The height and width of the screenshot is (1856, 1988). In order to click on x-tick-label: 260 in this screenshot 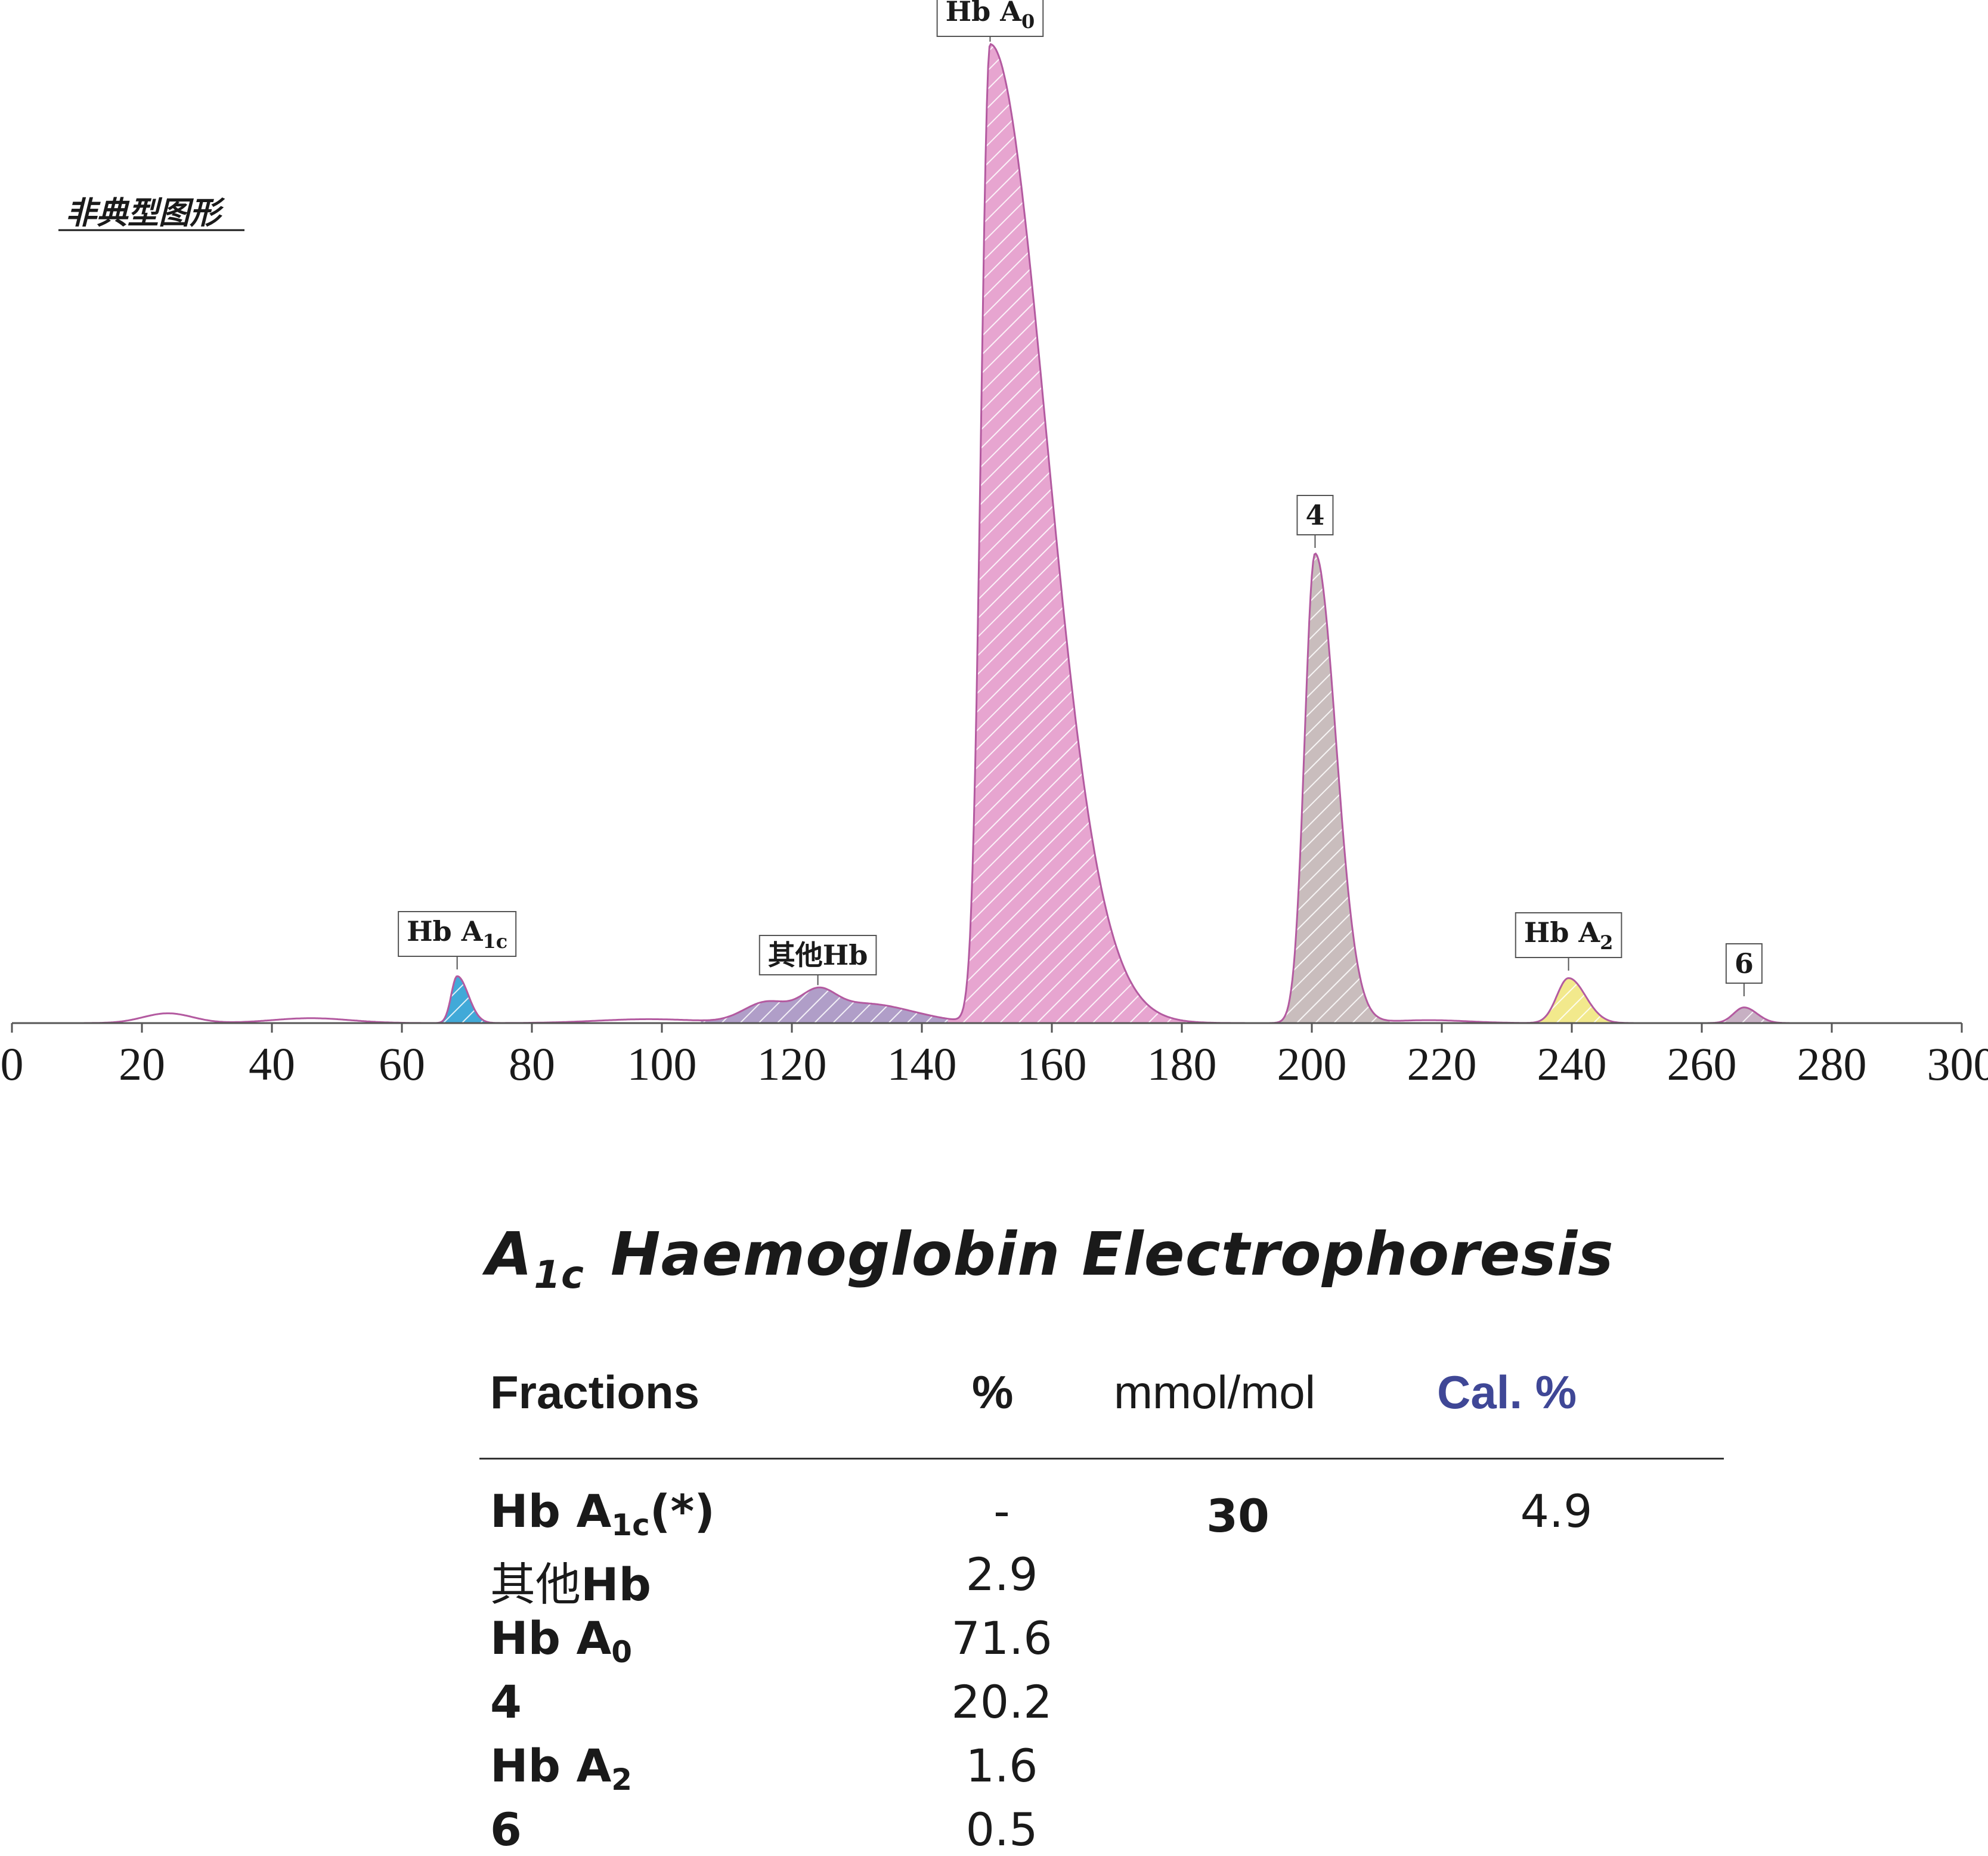, I will do `click(1702, 1064)`.